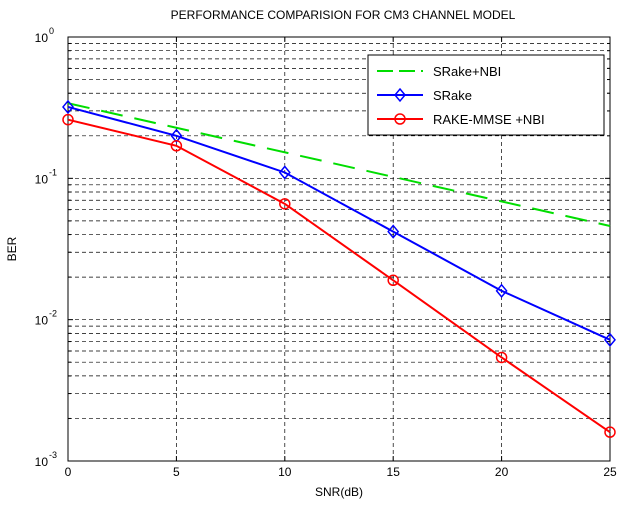 This screenshot has height=507, width=618. I want to click on y-tick-label: 10 0, so click(44, 35).